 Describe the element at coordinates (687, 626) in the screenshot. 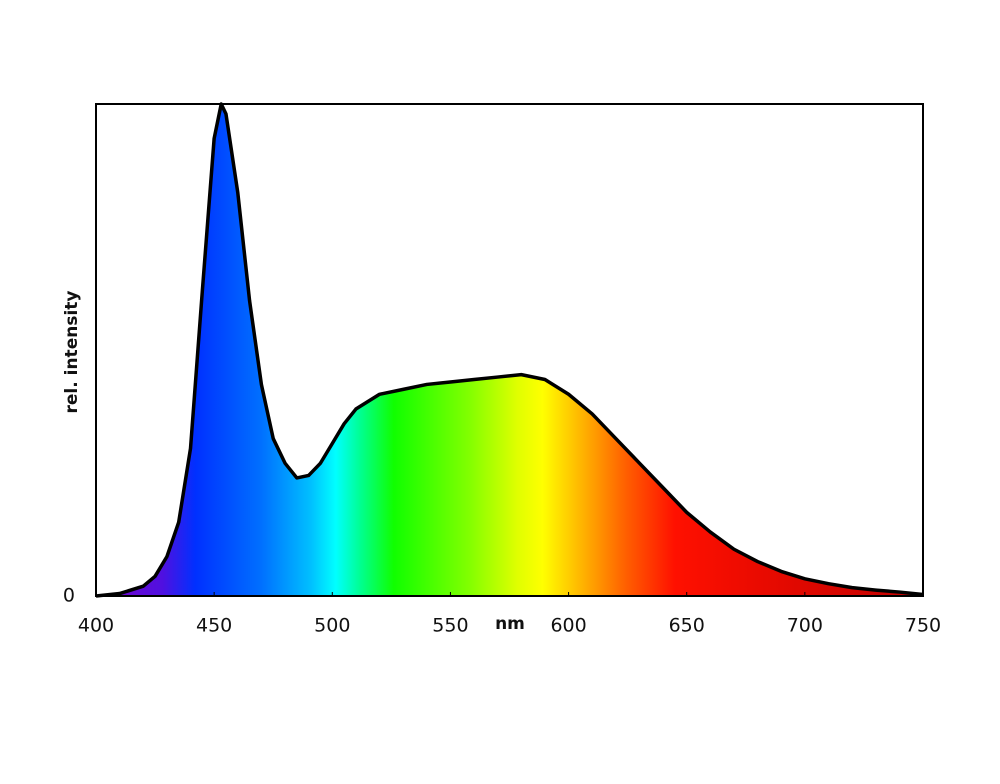

I see `x-tick-label: 650` at that location.